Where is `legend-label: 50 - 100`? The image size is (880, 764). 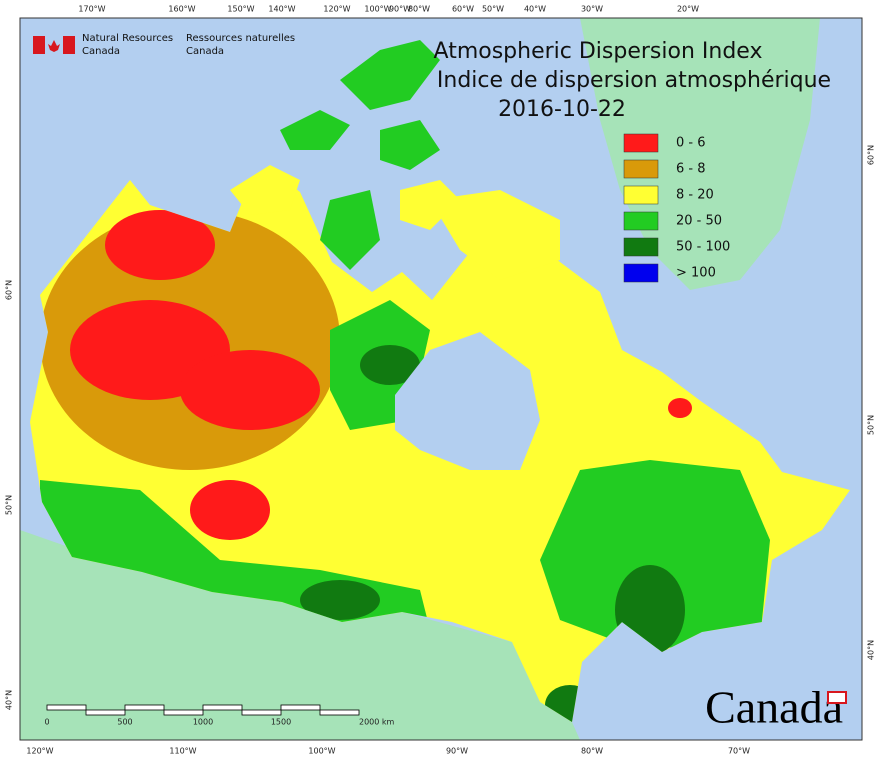 legend-label: 50 - 100 is located at coordinates (703, 247).